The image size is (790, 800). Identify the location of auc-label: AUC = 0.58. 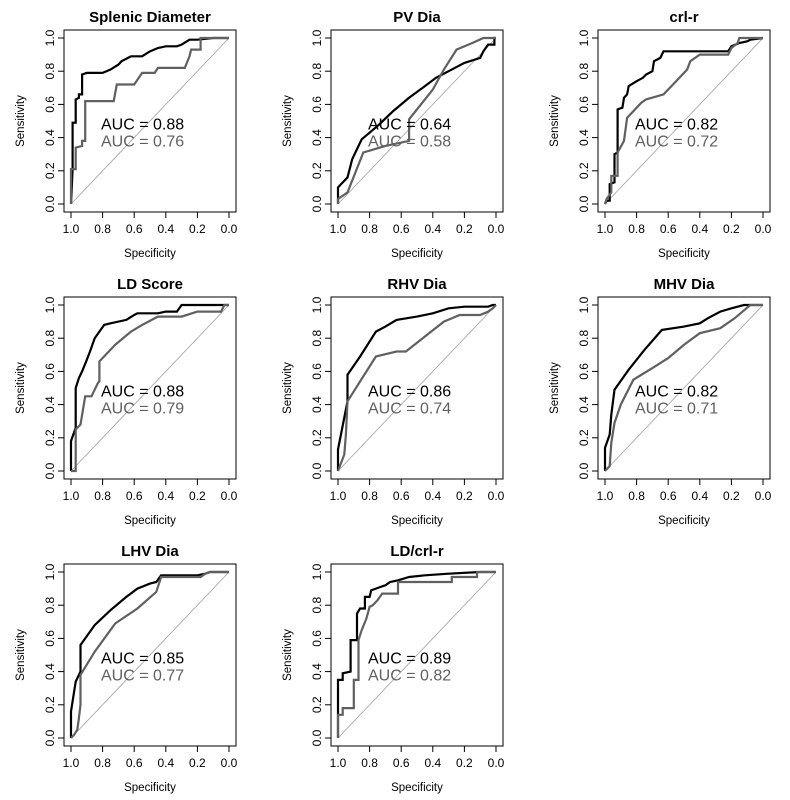
(409, 141).